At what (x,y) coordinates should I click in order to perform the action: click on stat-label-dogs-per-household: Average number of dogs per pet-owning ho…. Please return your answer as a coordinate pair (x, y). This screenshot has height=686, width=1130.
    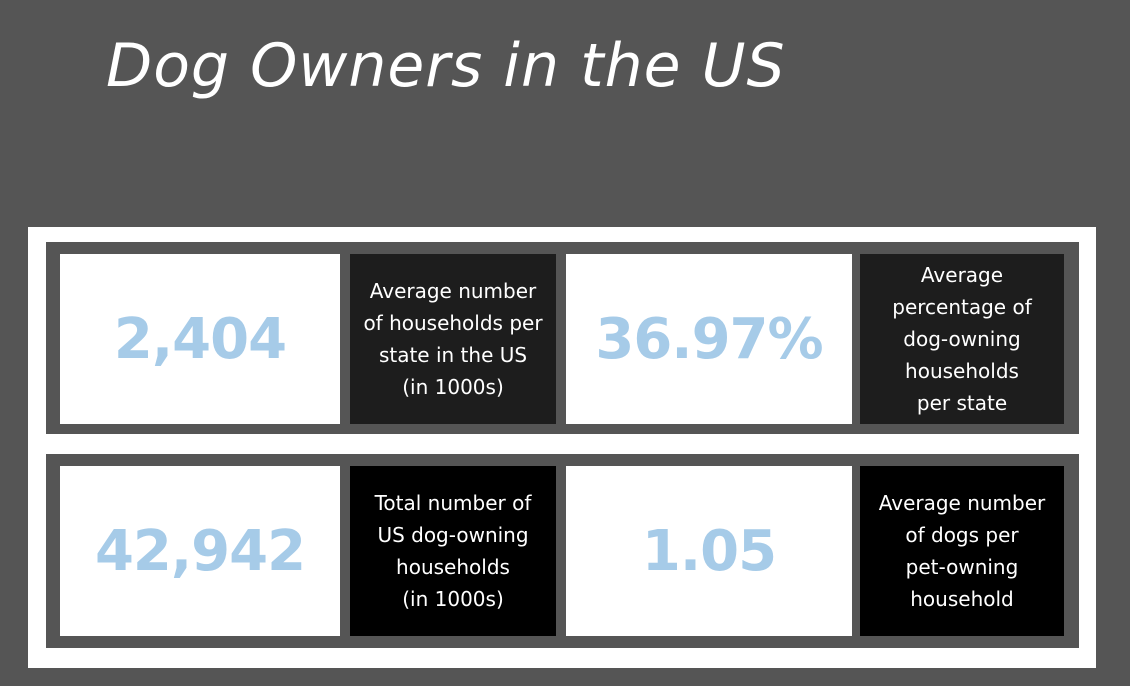
    Looking at the image, I should click on (962, 551).